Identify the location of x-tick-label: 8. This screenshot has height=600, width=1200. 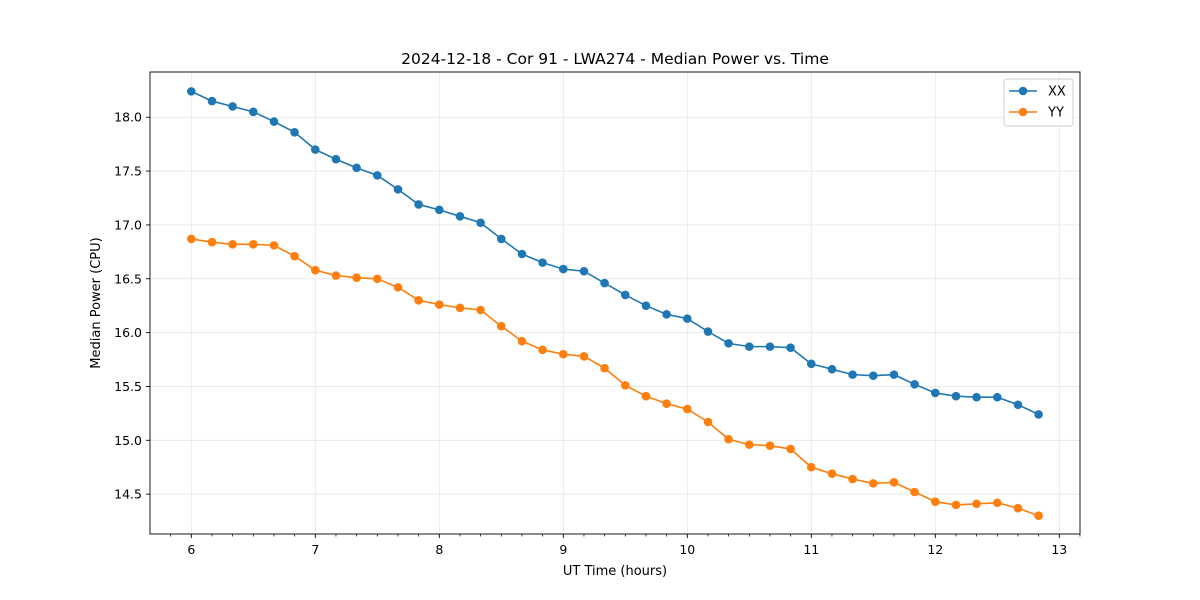
(439, 549).